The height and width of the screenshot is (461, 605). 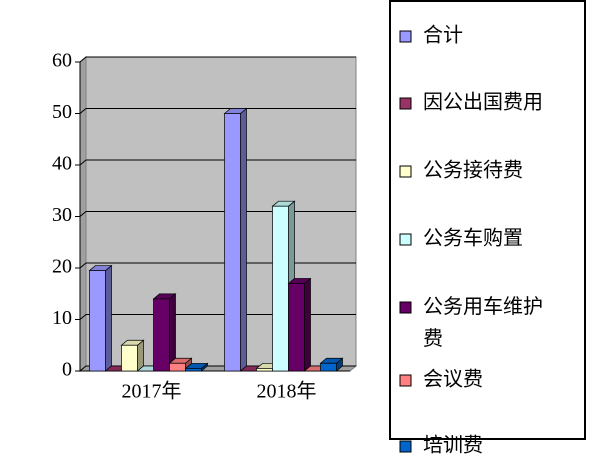 I want to click on x-tick-label: 2018年, so click(x=287, y=391).